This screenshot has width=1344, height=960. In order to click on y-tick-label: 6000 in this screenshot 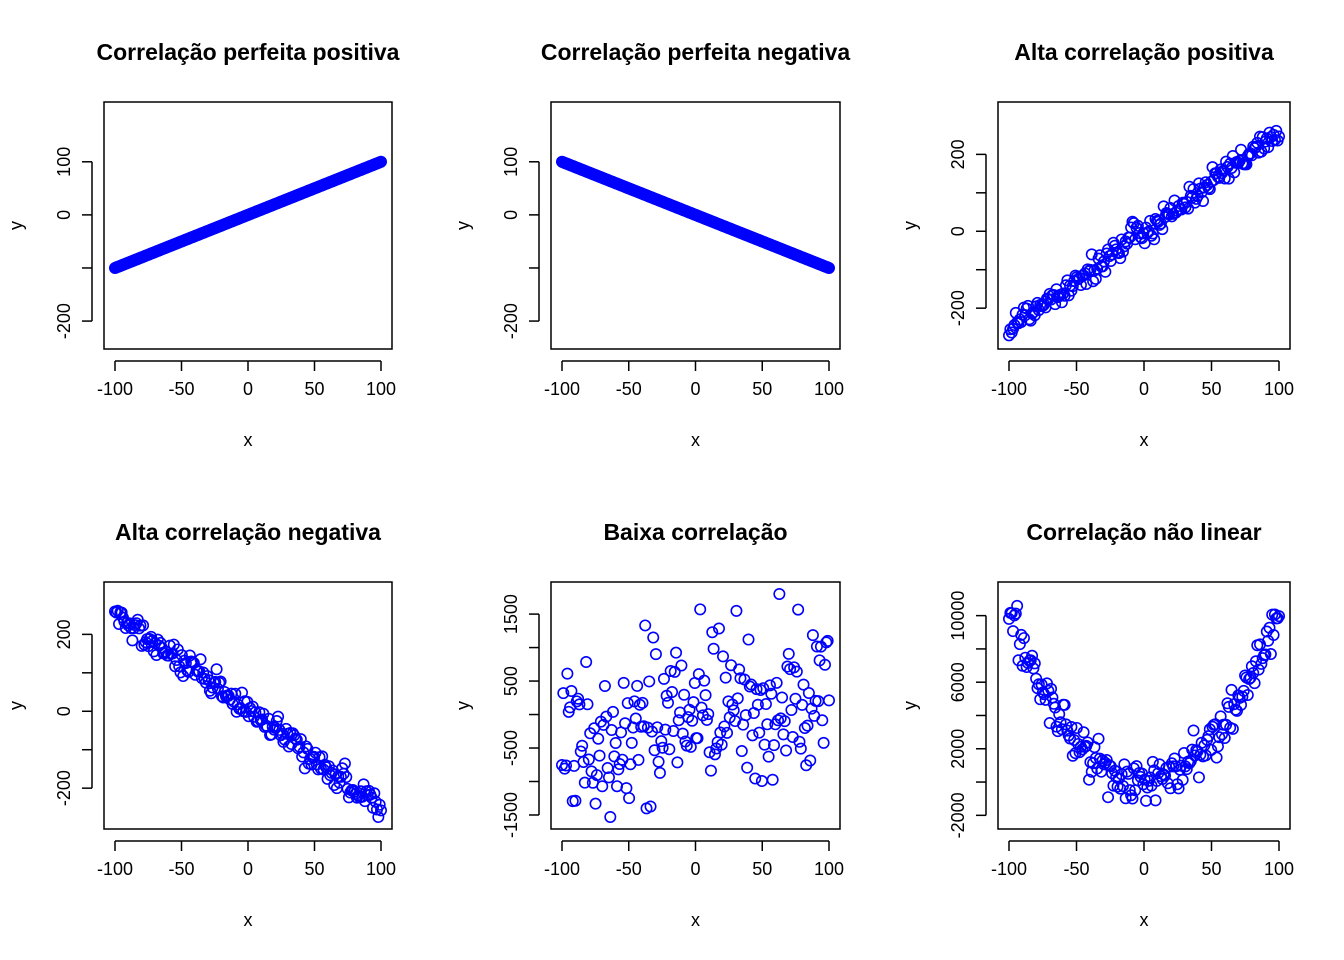, I will do `click(958, 682)`.